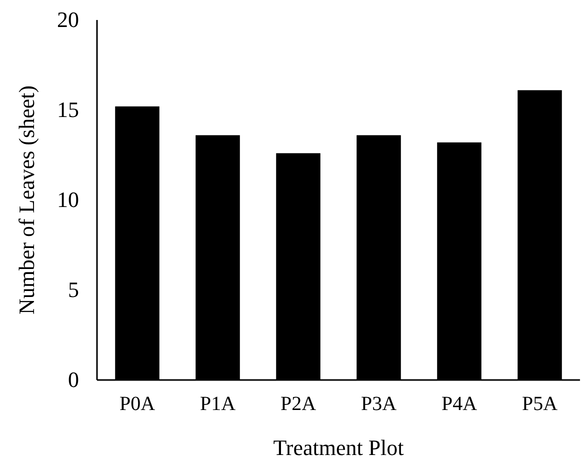 The height and width of the screenshot is (461, 581). What do you see at coordinates (68, 109) in the screenshot?
I see `y-tick-label: 15` at bounding box center [68, 109].